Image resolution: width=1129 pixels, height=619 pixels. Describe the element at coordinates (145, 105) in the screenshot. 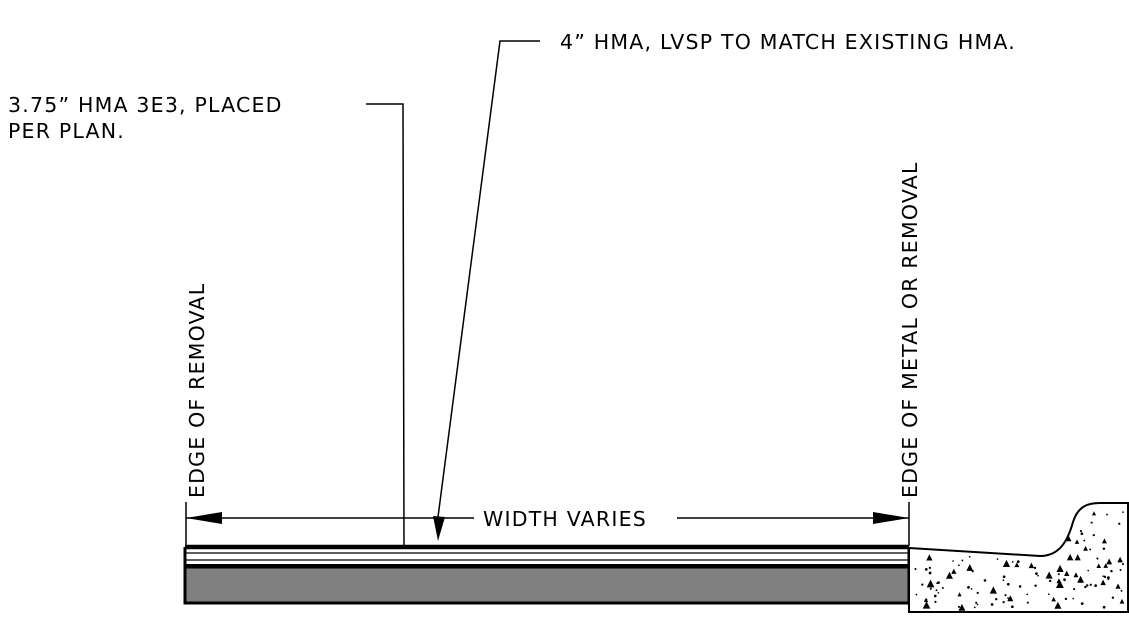

I see `hma-3e3-callout-line1: 3.75” HMA 3E3, PLACED` at that location.